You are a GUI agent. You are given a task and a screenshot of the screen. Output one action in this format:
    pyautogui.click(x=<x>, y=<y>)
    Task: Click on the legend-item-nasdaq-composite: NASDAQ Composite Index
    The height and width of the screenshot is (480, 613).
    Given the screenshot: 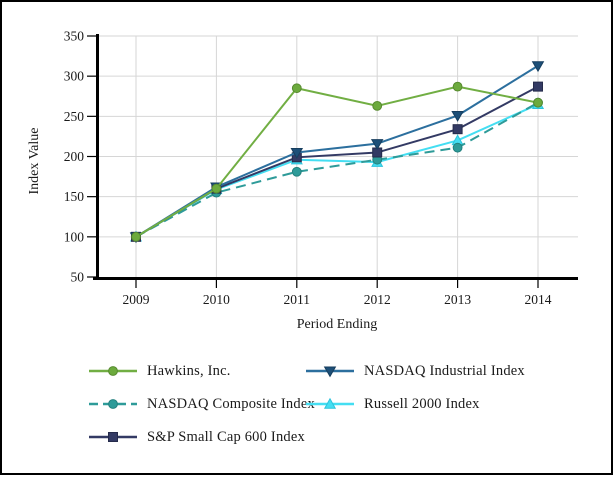 What is the action you would take?
    pyautogui.click(x=201, y=404)
    